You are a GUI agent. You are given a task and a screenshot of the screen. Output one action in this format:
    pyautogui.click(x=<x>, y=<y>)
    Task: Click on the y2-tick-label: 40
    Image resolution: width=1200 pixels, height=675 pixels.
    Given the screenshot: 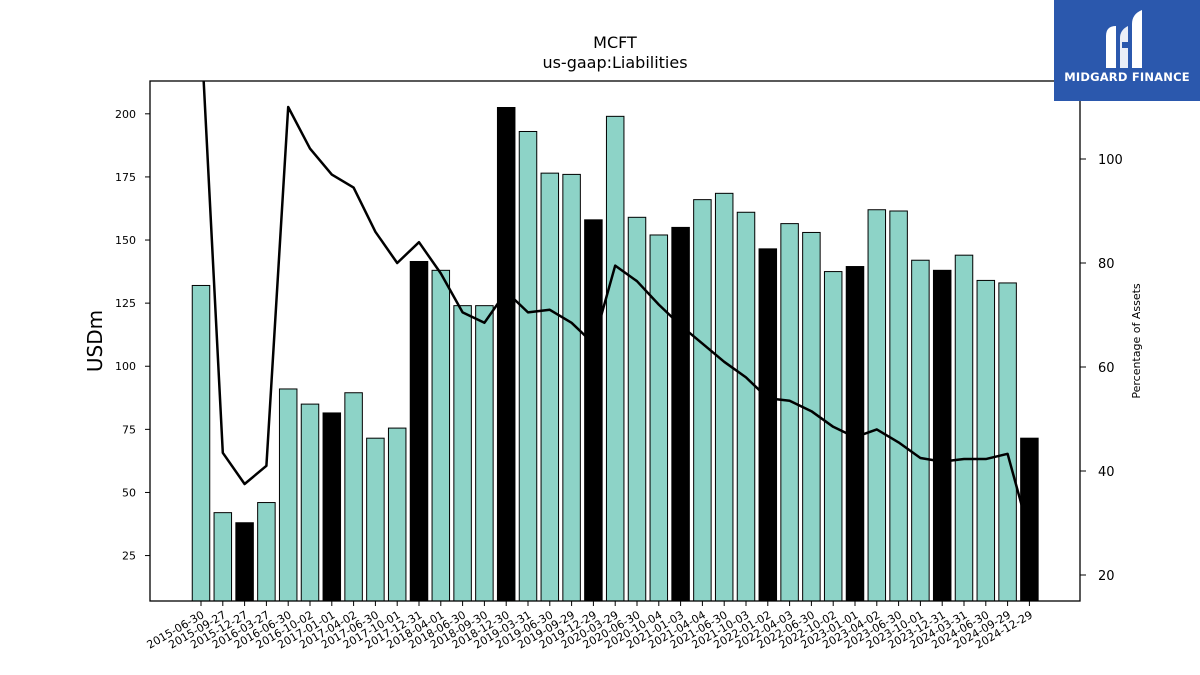 What is the action you would take?
    pyautogui.click(x=1106, y=472)
    